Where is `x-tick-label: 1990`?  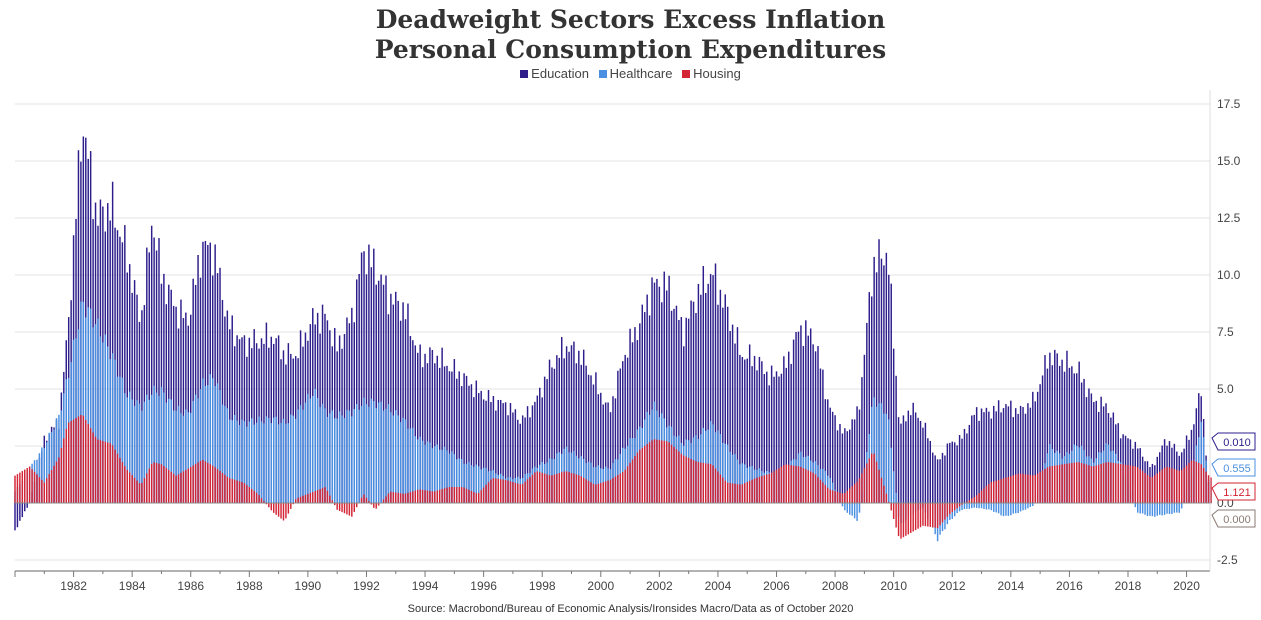
x-tick-label: 1990 is located at coordinates (308, 586).